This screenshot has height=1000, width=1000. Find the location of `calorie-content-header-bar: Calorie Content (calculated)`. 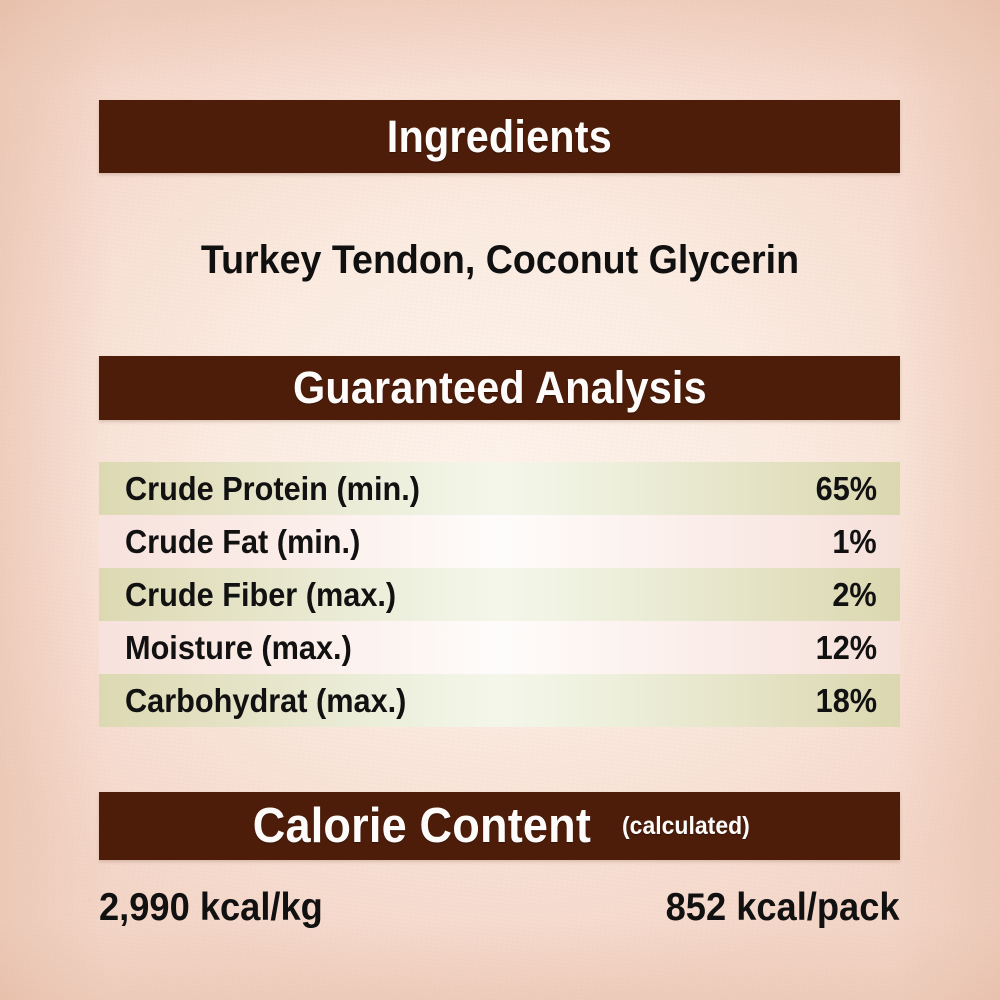

calorie-content-header-bar: Calorie Content (calculated) is located at coordinates (499, 826).